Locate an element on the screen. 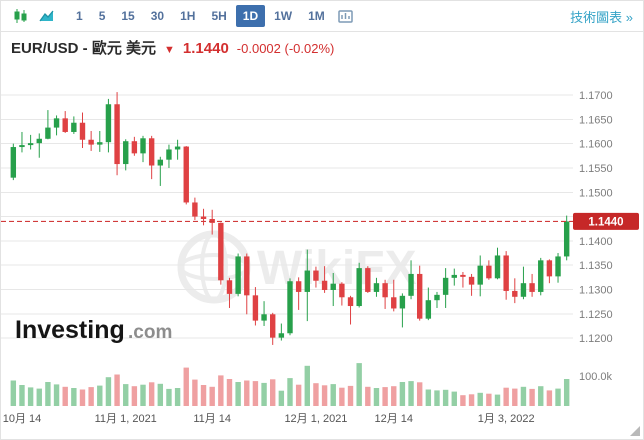  x-axis-label: 12月 14 is located at coordinates (393, 419).